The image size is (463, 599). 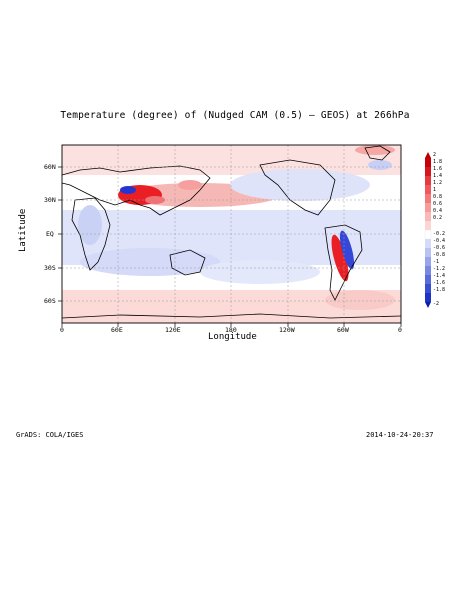 I want to click on patch-tibet-cool, so click(x=128, y=190).